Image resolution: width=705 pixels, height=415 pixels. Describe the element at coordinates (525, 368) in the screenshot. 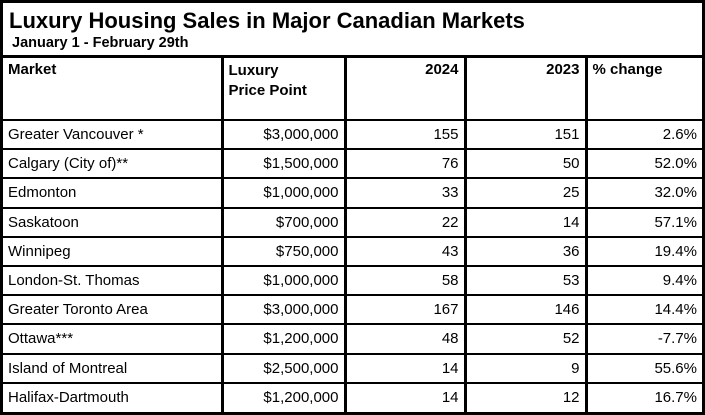

I see `cell-2023: 9` at that location.